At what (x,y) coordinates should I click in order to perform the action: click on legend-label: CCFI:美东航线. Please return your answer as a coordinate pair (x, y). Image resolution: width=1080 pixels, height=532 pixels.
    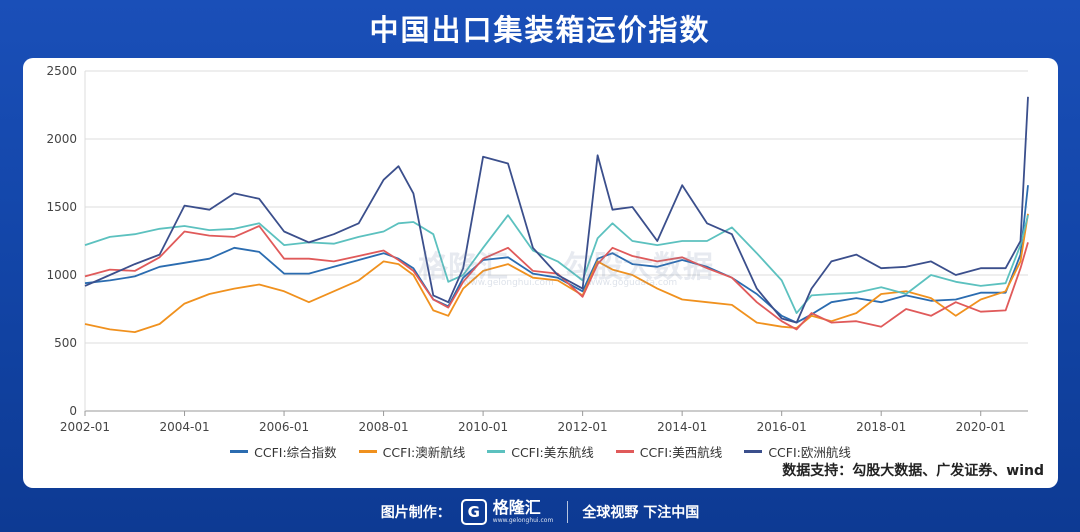
    Looking at the image, I should click on (552, 452).